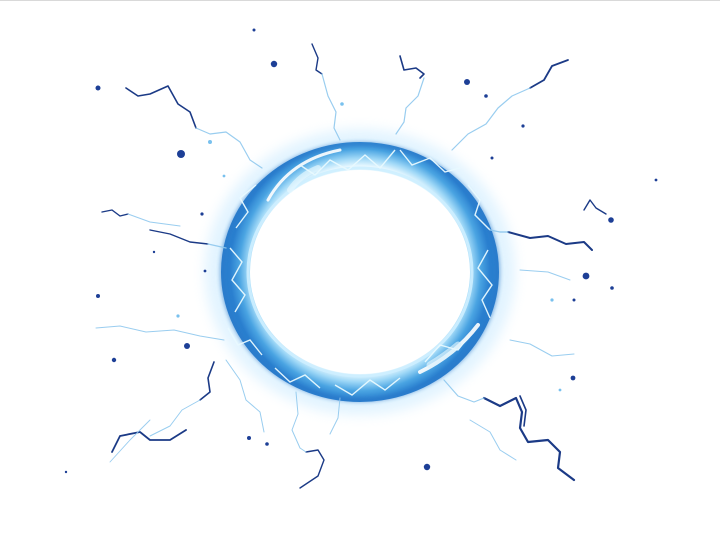  I want to click on ring-inner-edge, so click(360, 272).